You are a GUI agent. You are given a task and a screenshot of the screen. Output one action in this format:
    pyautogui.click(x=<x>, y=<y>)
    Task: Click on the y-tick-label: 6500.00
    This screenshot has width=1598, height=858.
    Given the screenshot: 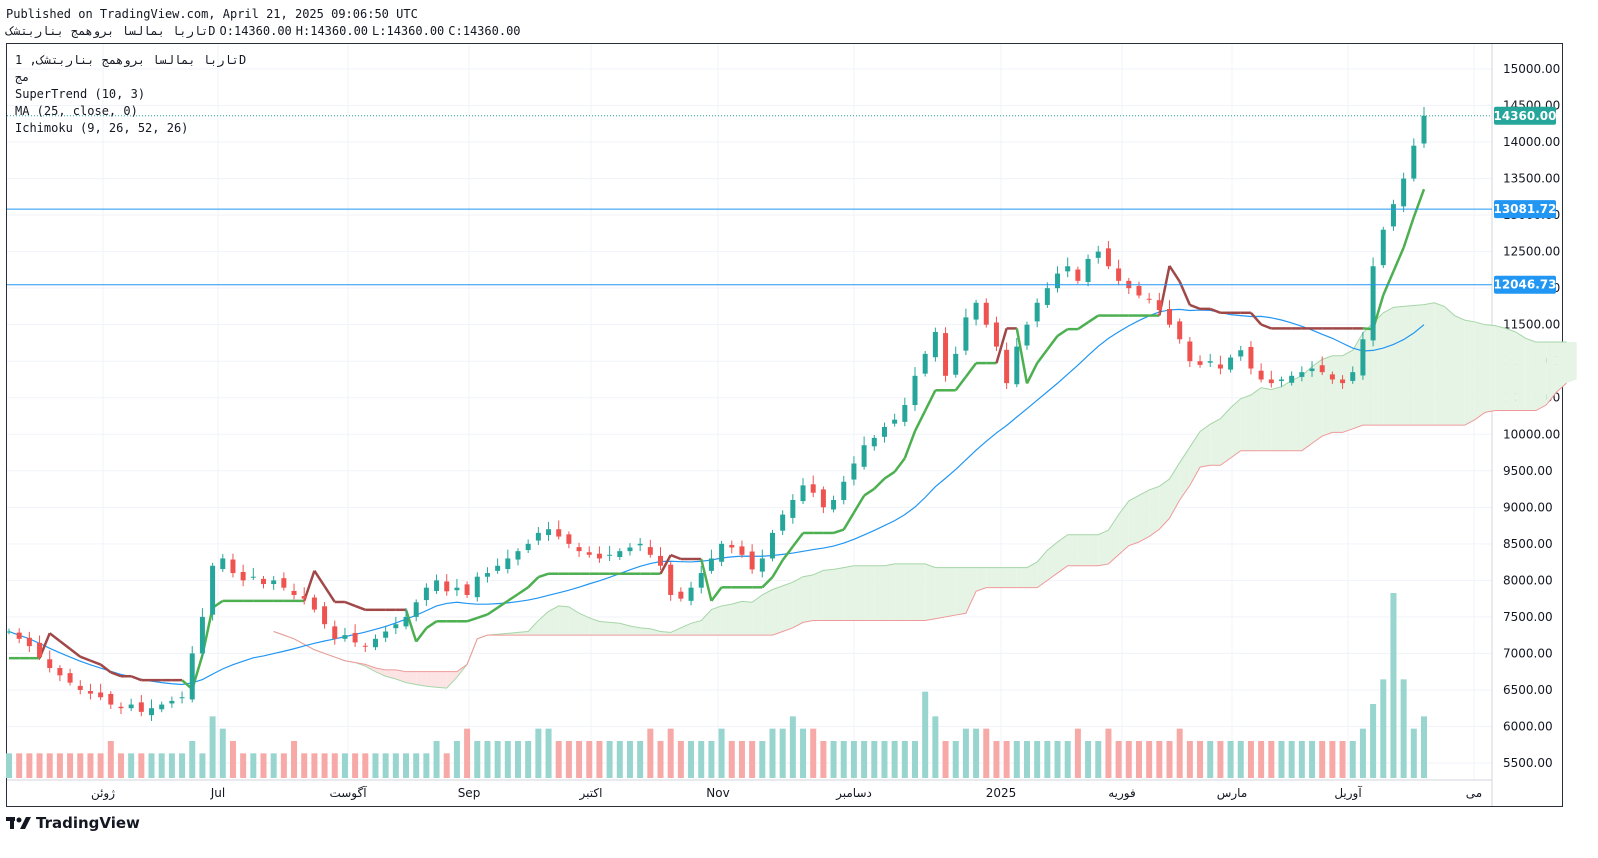 What is the action you would take?
    pyautogui.click(x=1528, y=690)
    